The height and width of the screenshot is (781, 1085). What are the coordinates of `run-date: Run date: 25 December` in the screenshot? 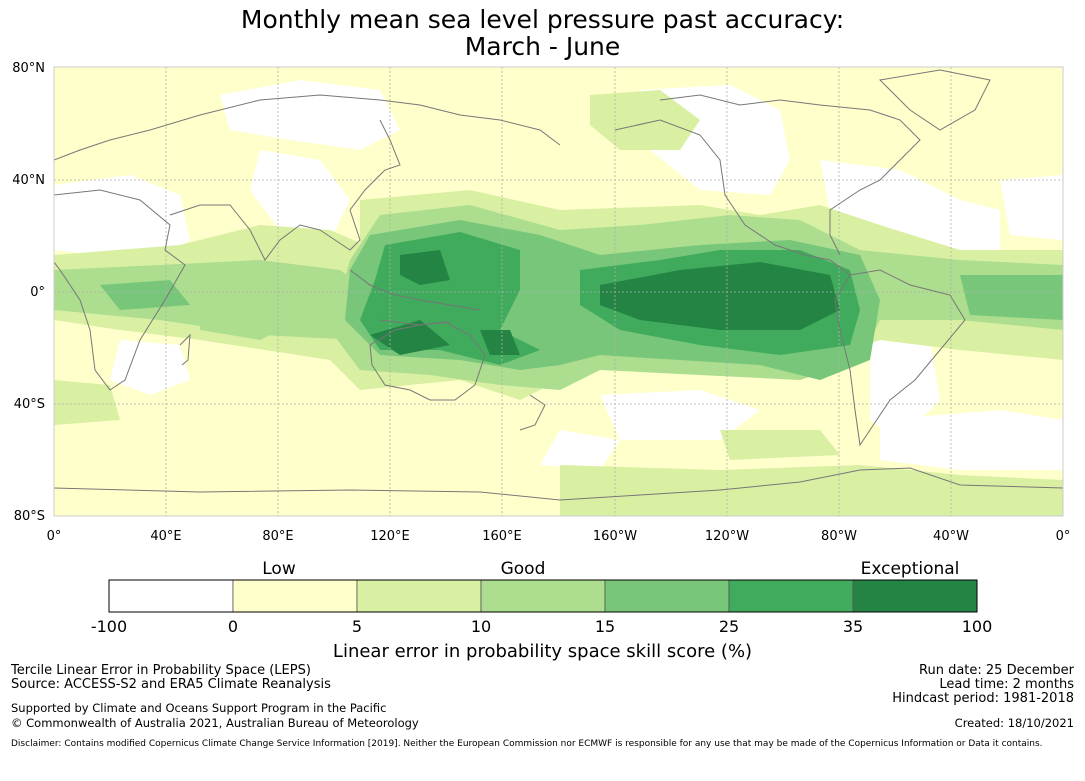 It's located at (996, 670).